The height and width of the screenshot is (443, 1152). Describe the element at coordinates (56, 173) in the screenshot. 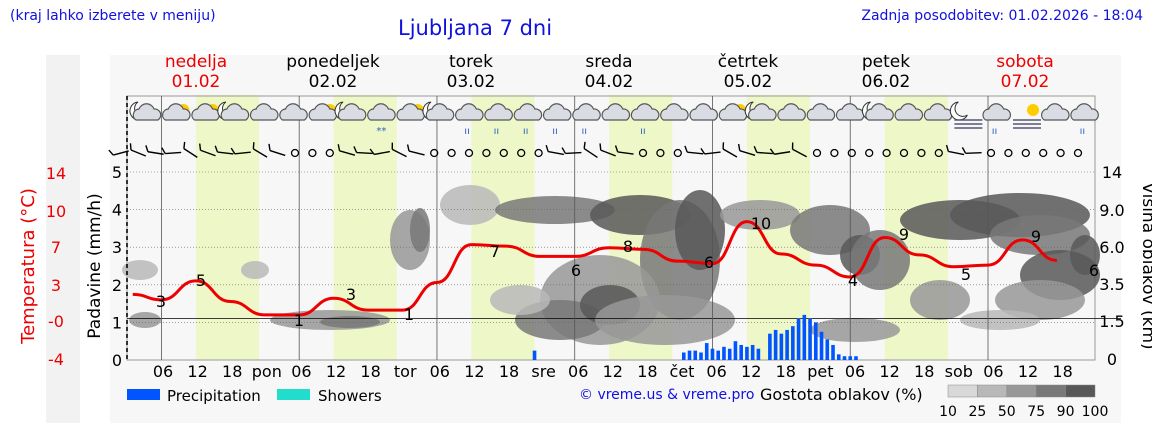

I see `temperature-tick-label: 14` at that location.